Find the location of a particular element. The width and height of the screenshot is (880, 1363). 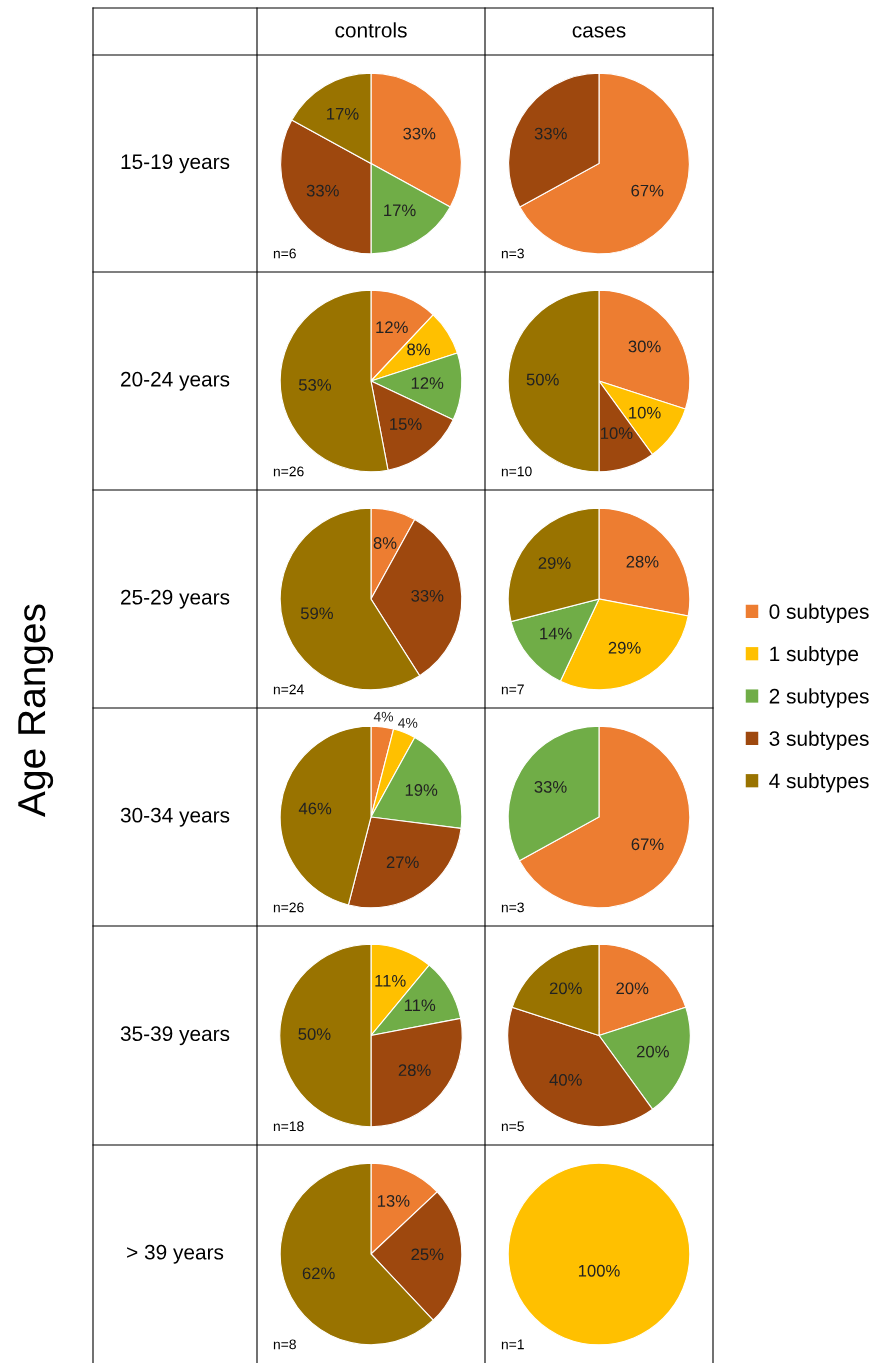

data-label: 15% is located at coordinates (406, 424).